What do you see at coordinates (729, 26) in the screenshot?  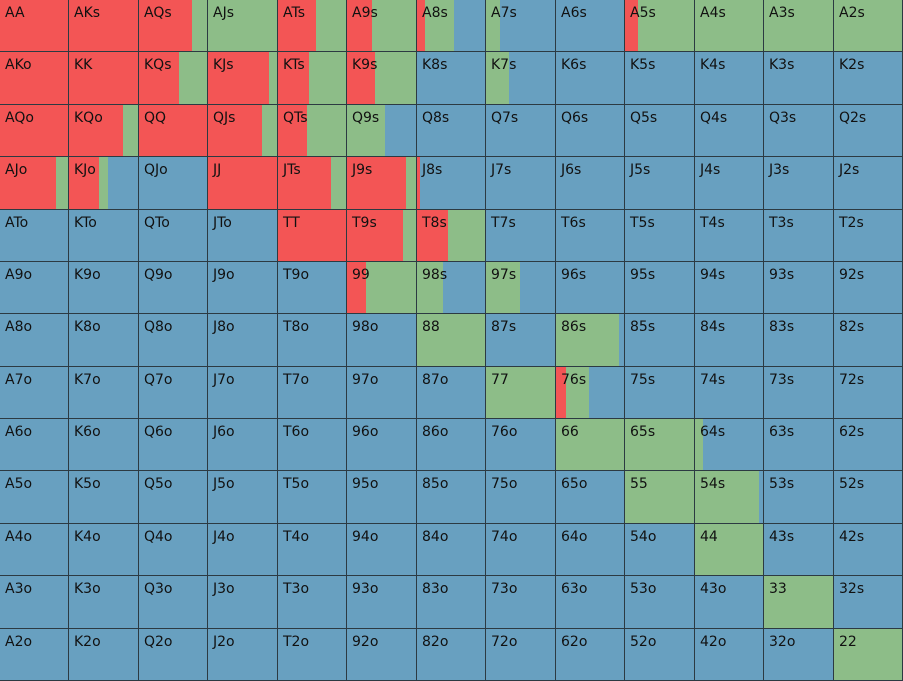 I see `hand-cell: A4s` at bounding box center [729, 26].